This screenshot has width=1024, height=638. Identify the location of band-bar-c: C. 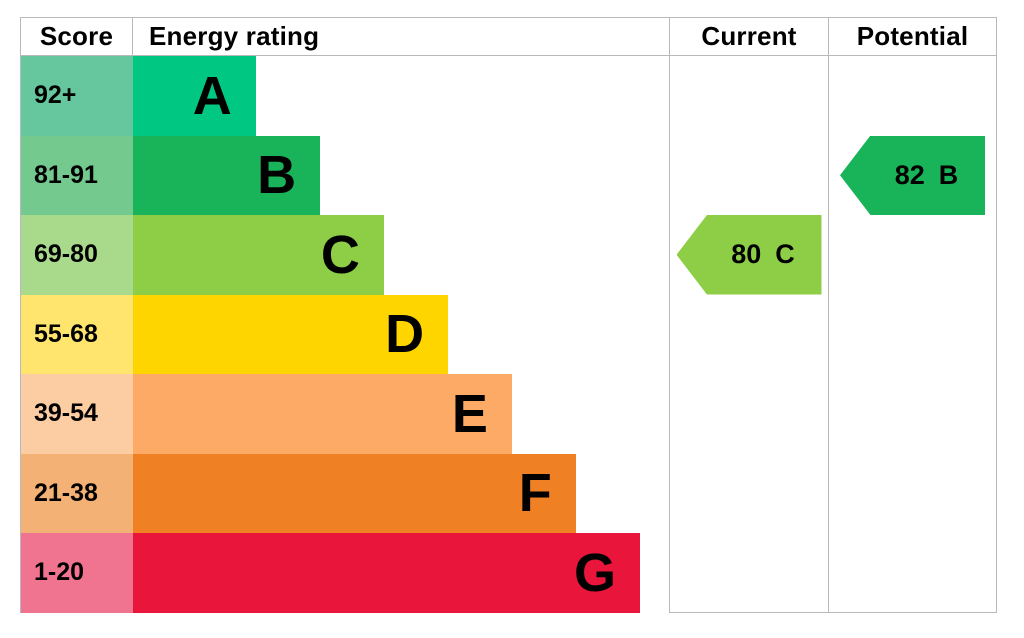
(258, 255).